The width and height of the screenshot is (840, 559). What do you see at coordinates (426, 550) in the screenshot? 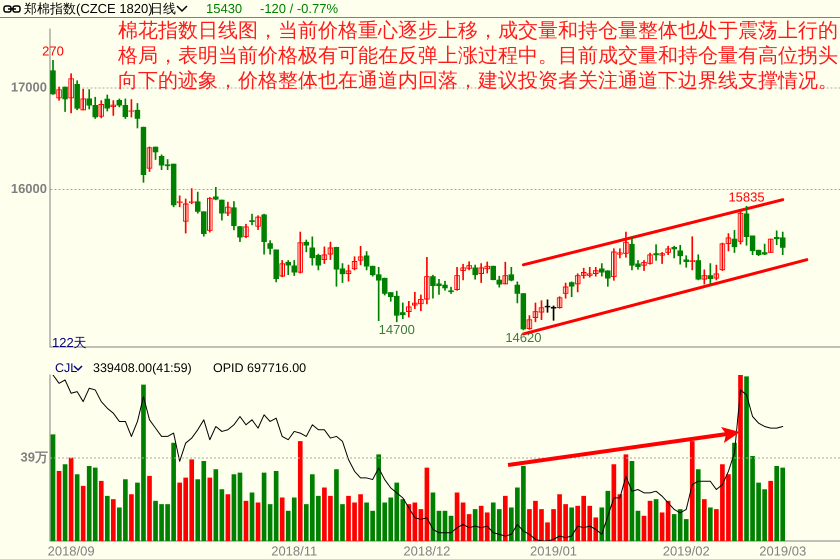
I see `x-tick-label: 2018/12` at bounding box center [426, 550].